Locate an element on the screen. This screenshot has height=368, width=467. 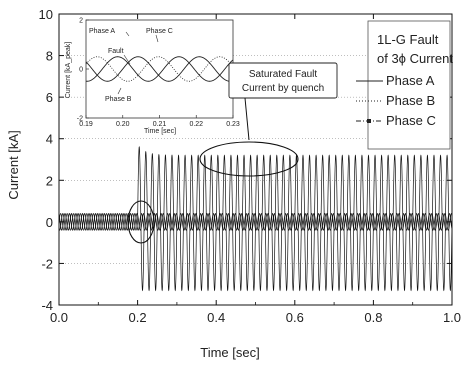
inset-x-tick-label: 0.20 is located at coordinates (123, 124).